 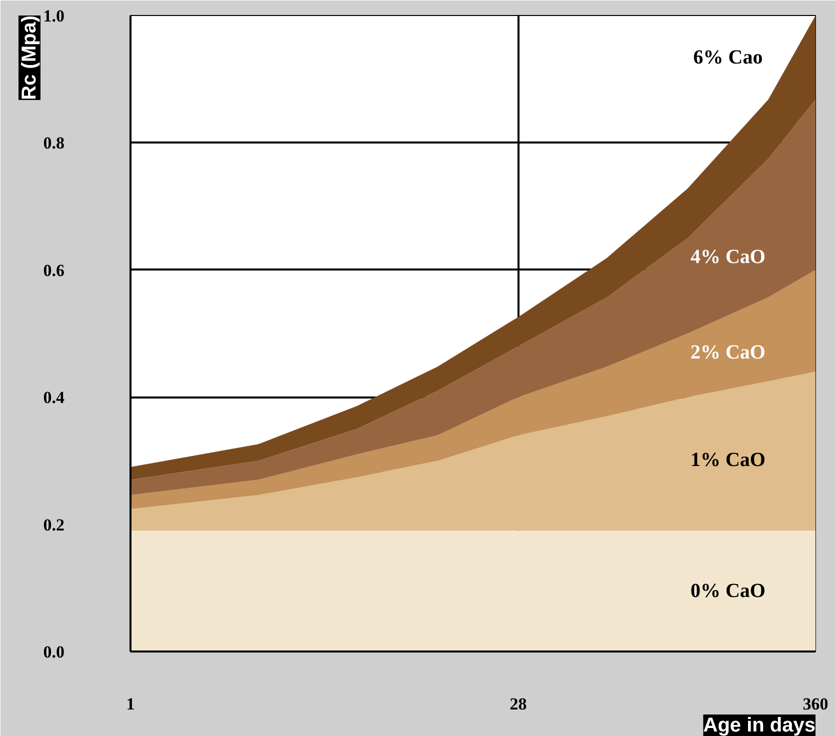 I want to click on y-tick-label: 0.8, so click(x=53, y=143).